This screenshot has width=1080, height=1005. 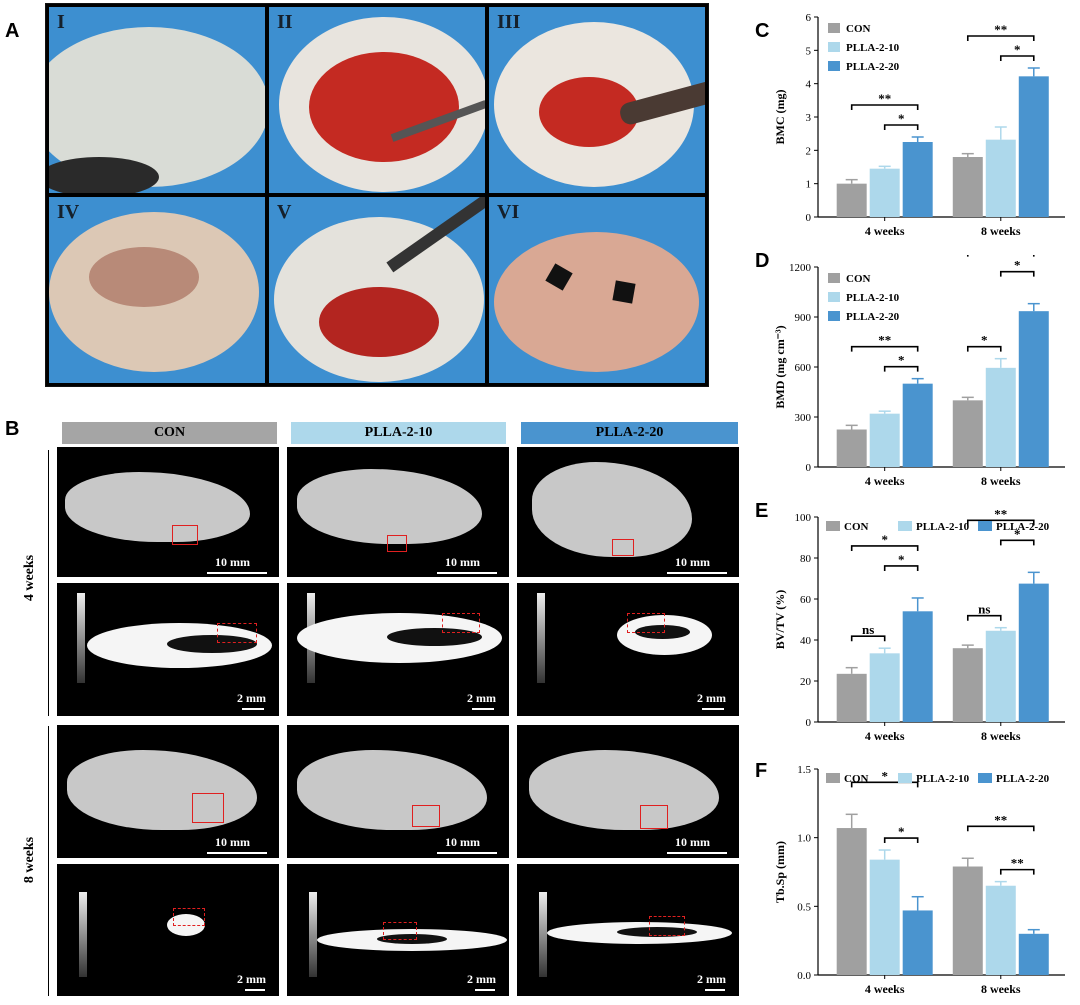 What do you see at coordinates (809, 118) in the screenshot?
I see `y-tick-label: 3` at bounding box center [809, 118].